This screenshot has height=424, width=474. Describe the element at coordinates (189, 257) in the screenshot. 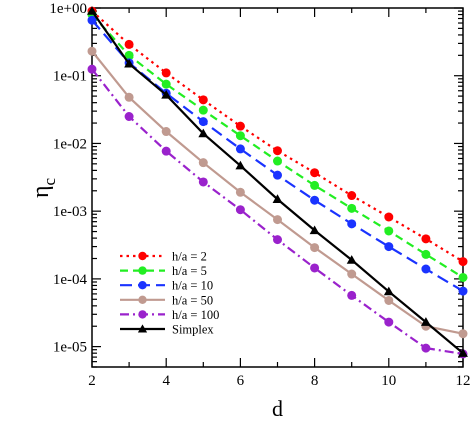

I see `legend-label: h/a = 2` at that location.